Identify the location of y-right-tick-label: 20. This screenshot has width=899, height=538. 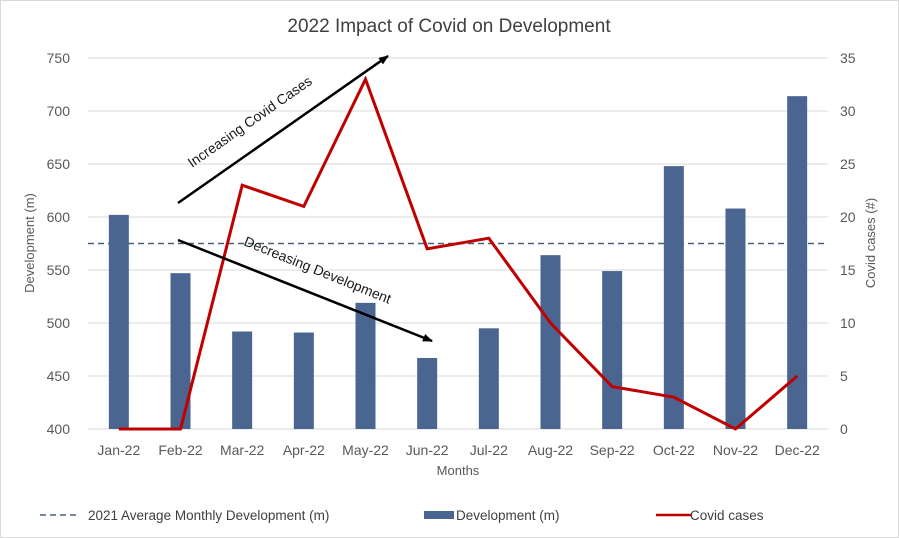
(848, 217).